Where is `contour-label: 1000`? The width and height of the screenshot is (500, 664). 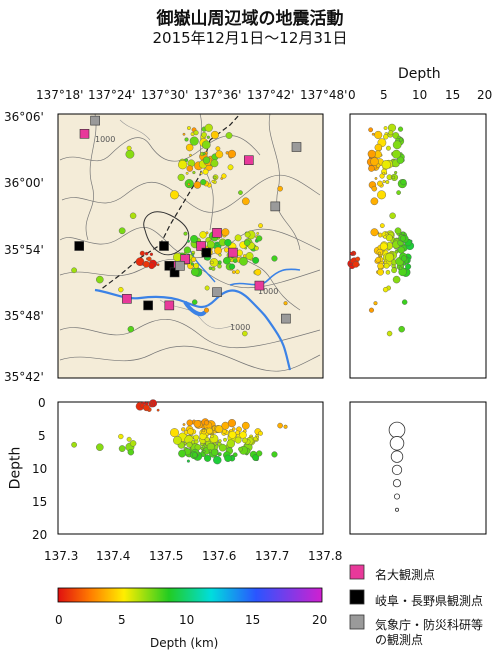
contour-label: 1000 is located at coordinates (240, 327).